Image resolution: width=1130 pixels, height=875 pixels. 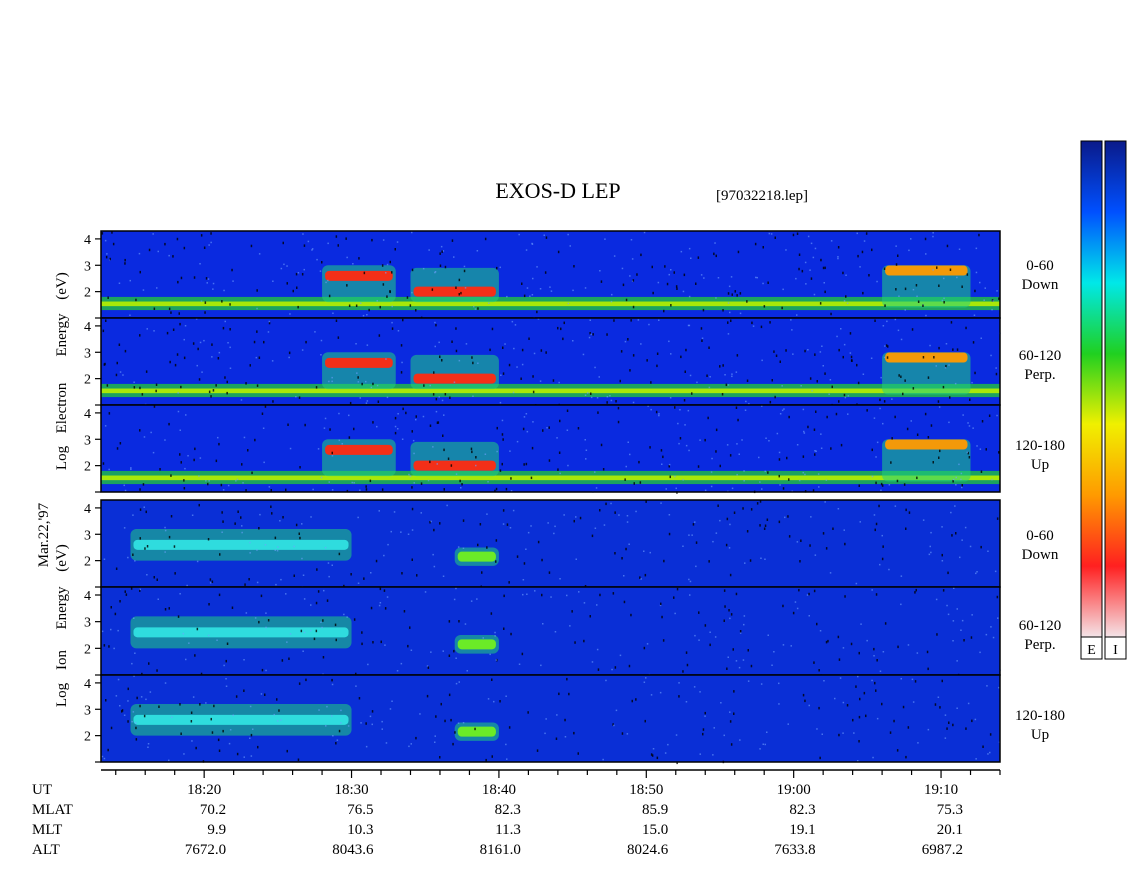 What do you see at coordinates (1040, 266) in the screenshot?
I see `pitch-angle-label: 0-60` at bounding box center [1040, 266].